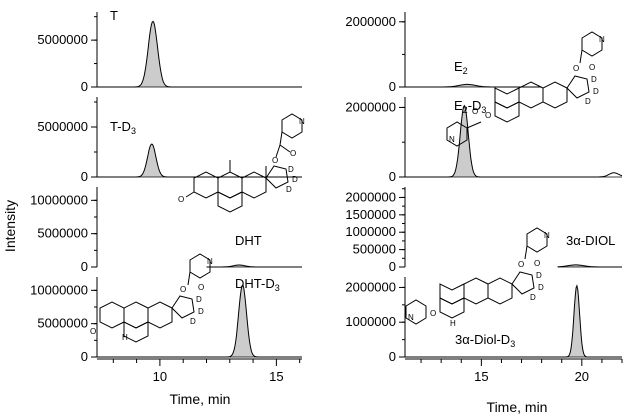 This screenshot has height=416, width=629. I want to click on structure-3a-diol-d3: N O O D D D O H N, so click(477, 277).